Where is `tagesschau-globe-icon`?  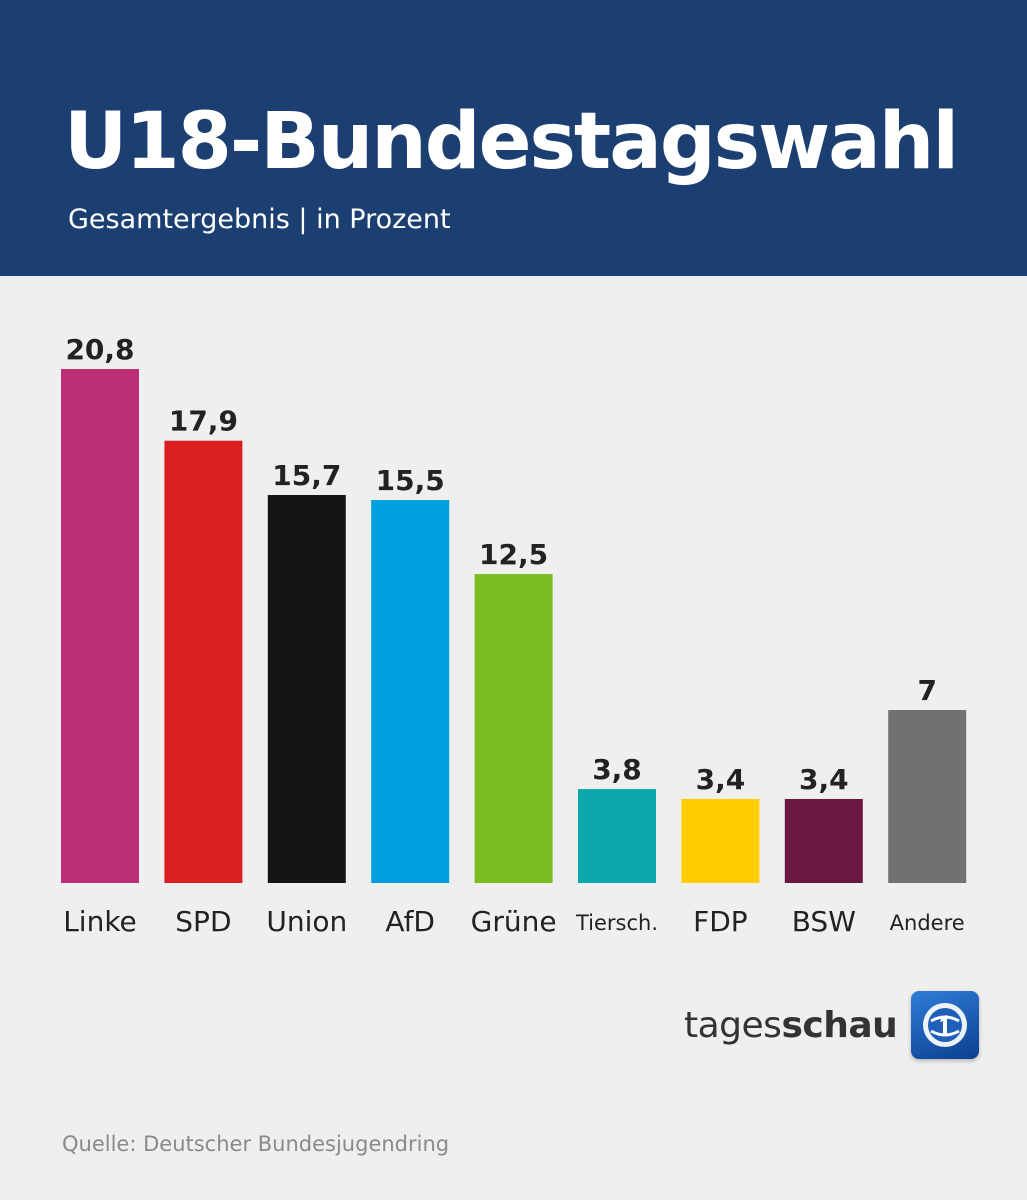
tagesschau-globe-icon is located at coordinates (945, 1025).